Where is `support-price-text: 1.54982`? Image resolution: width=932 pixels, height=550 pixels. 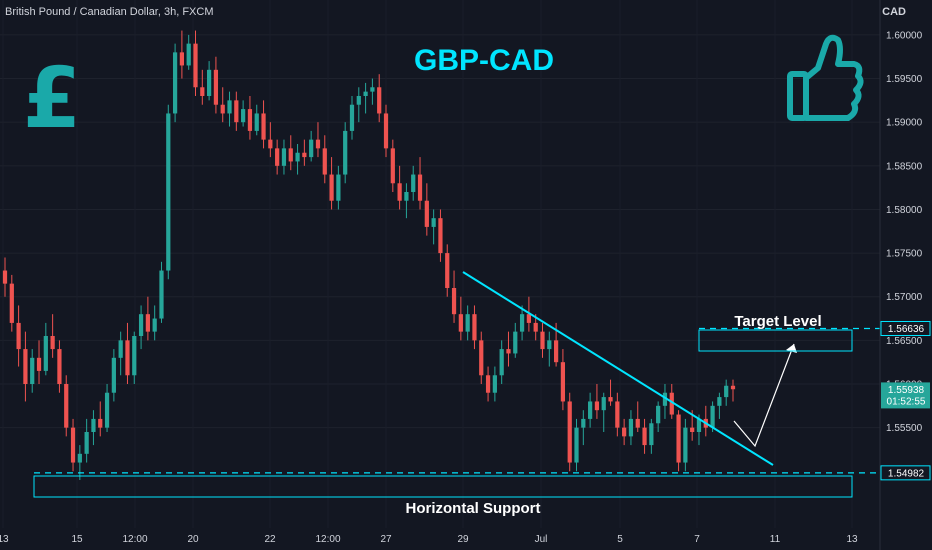
support-price-text: 1.54982 is located at coordinates (906, 473).